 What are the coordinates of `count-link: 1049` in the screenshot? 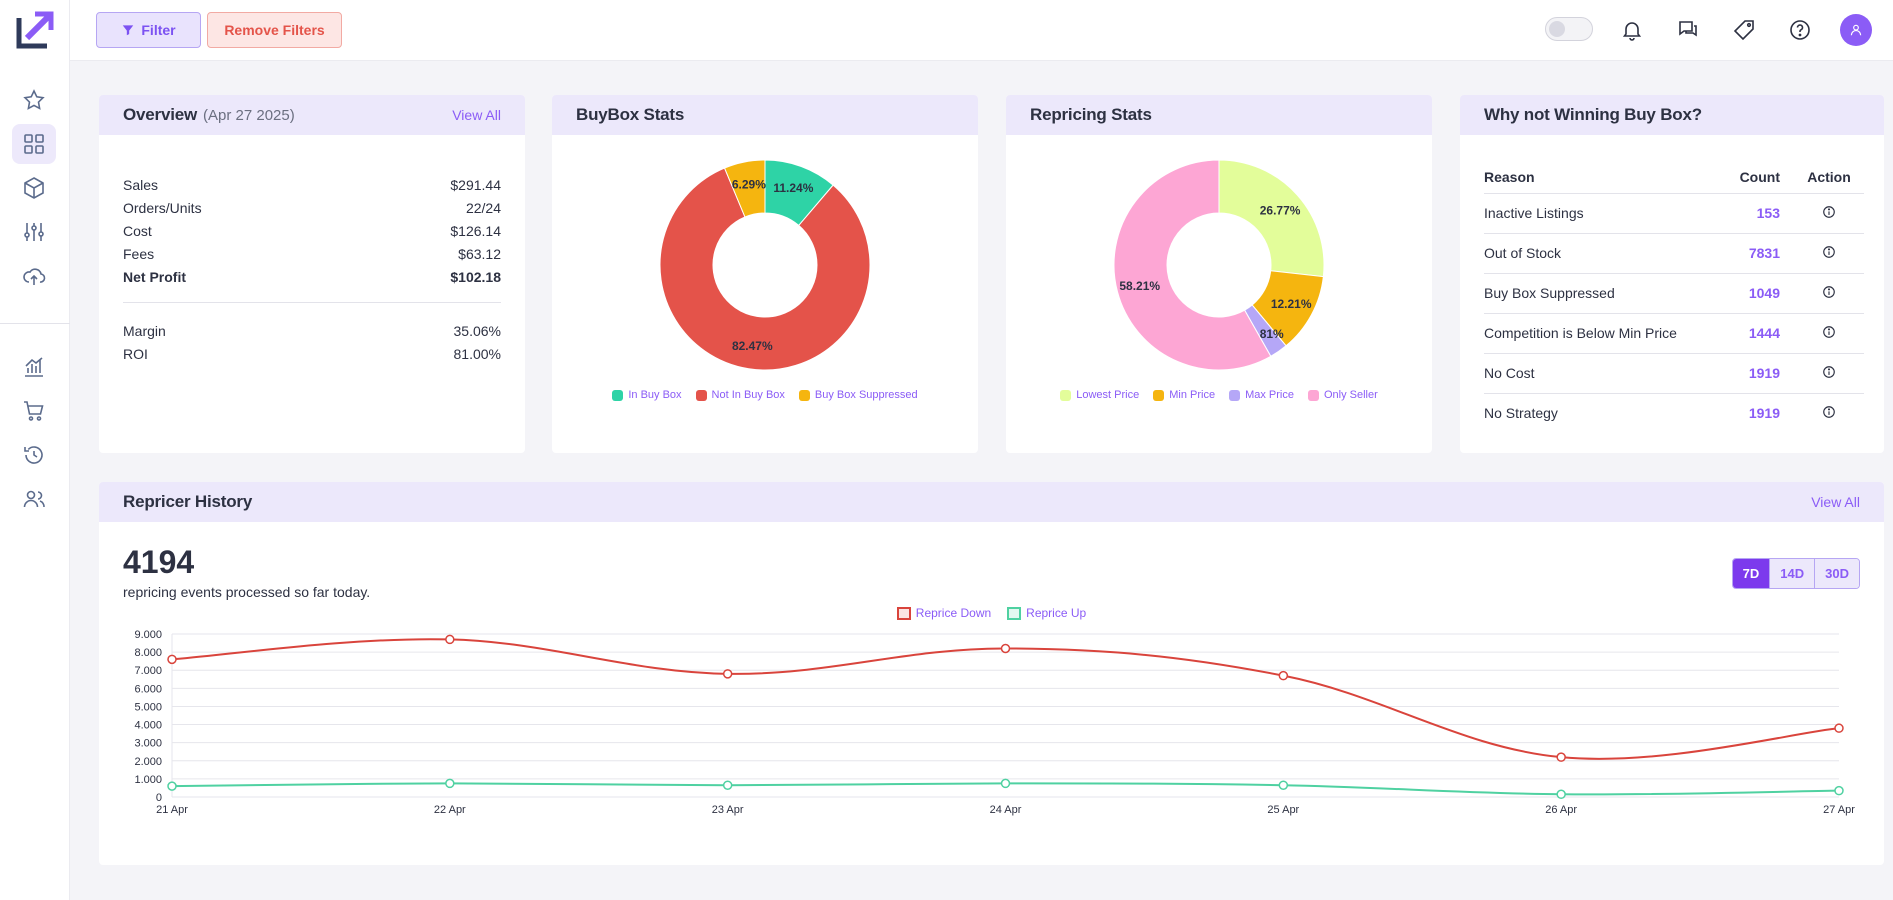 It's located at (1759, 293).